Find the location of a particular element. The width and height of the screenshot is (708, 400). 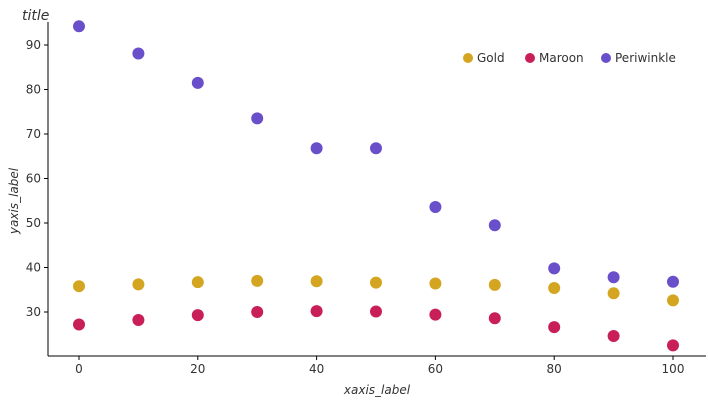

y-tick-label: 40 is located at coordinates (33, 268).